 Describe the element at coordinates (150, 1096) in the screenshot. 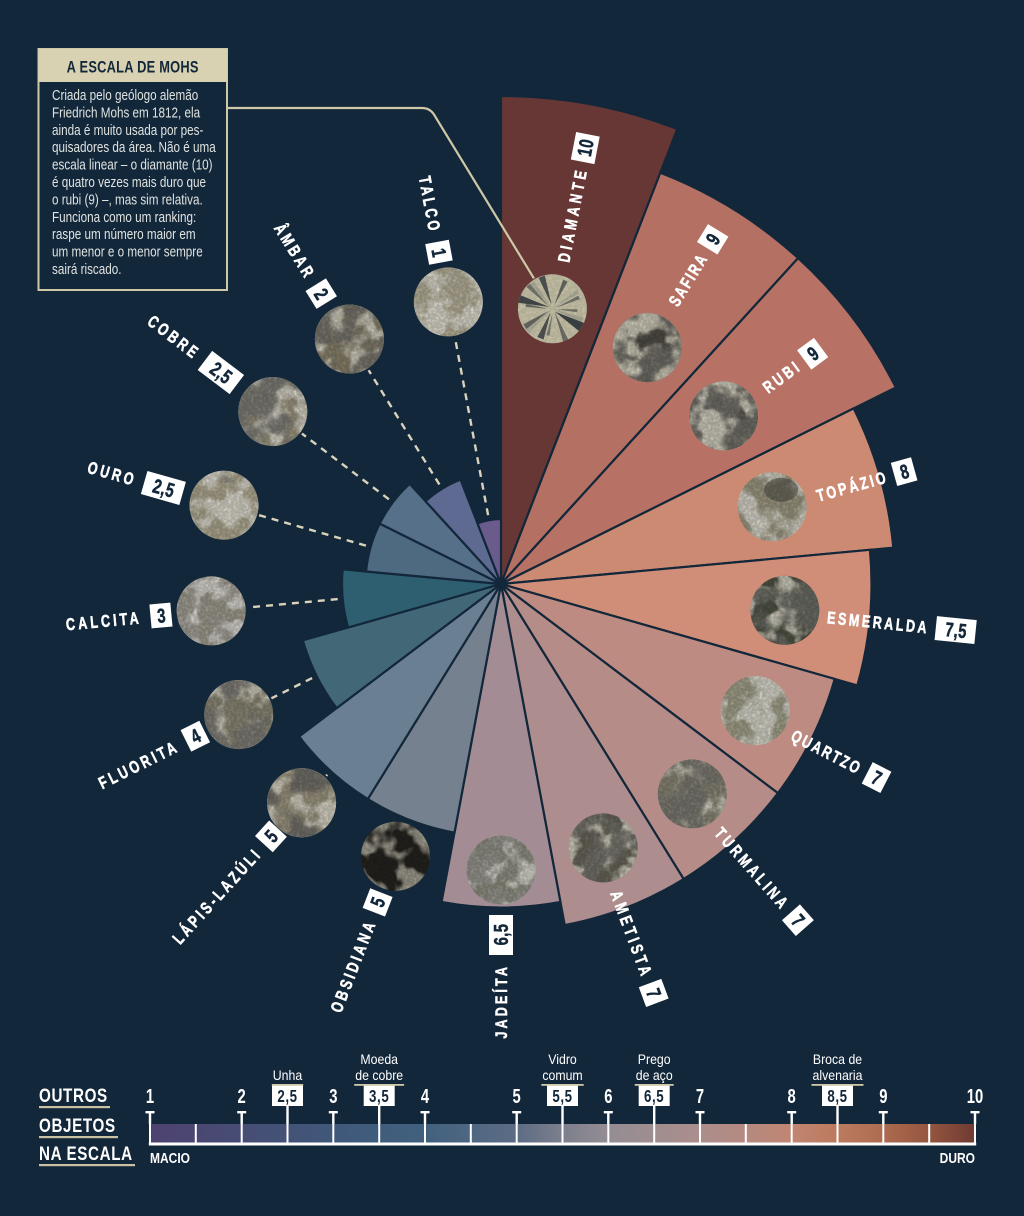

I see `svg-text: 1` at that location.